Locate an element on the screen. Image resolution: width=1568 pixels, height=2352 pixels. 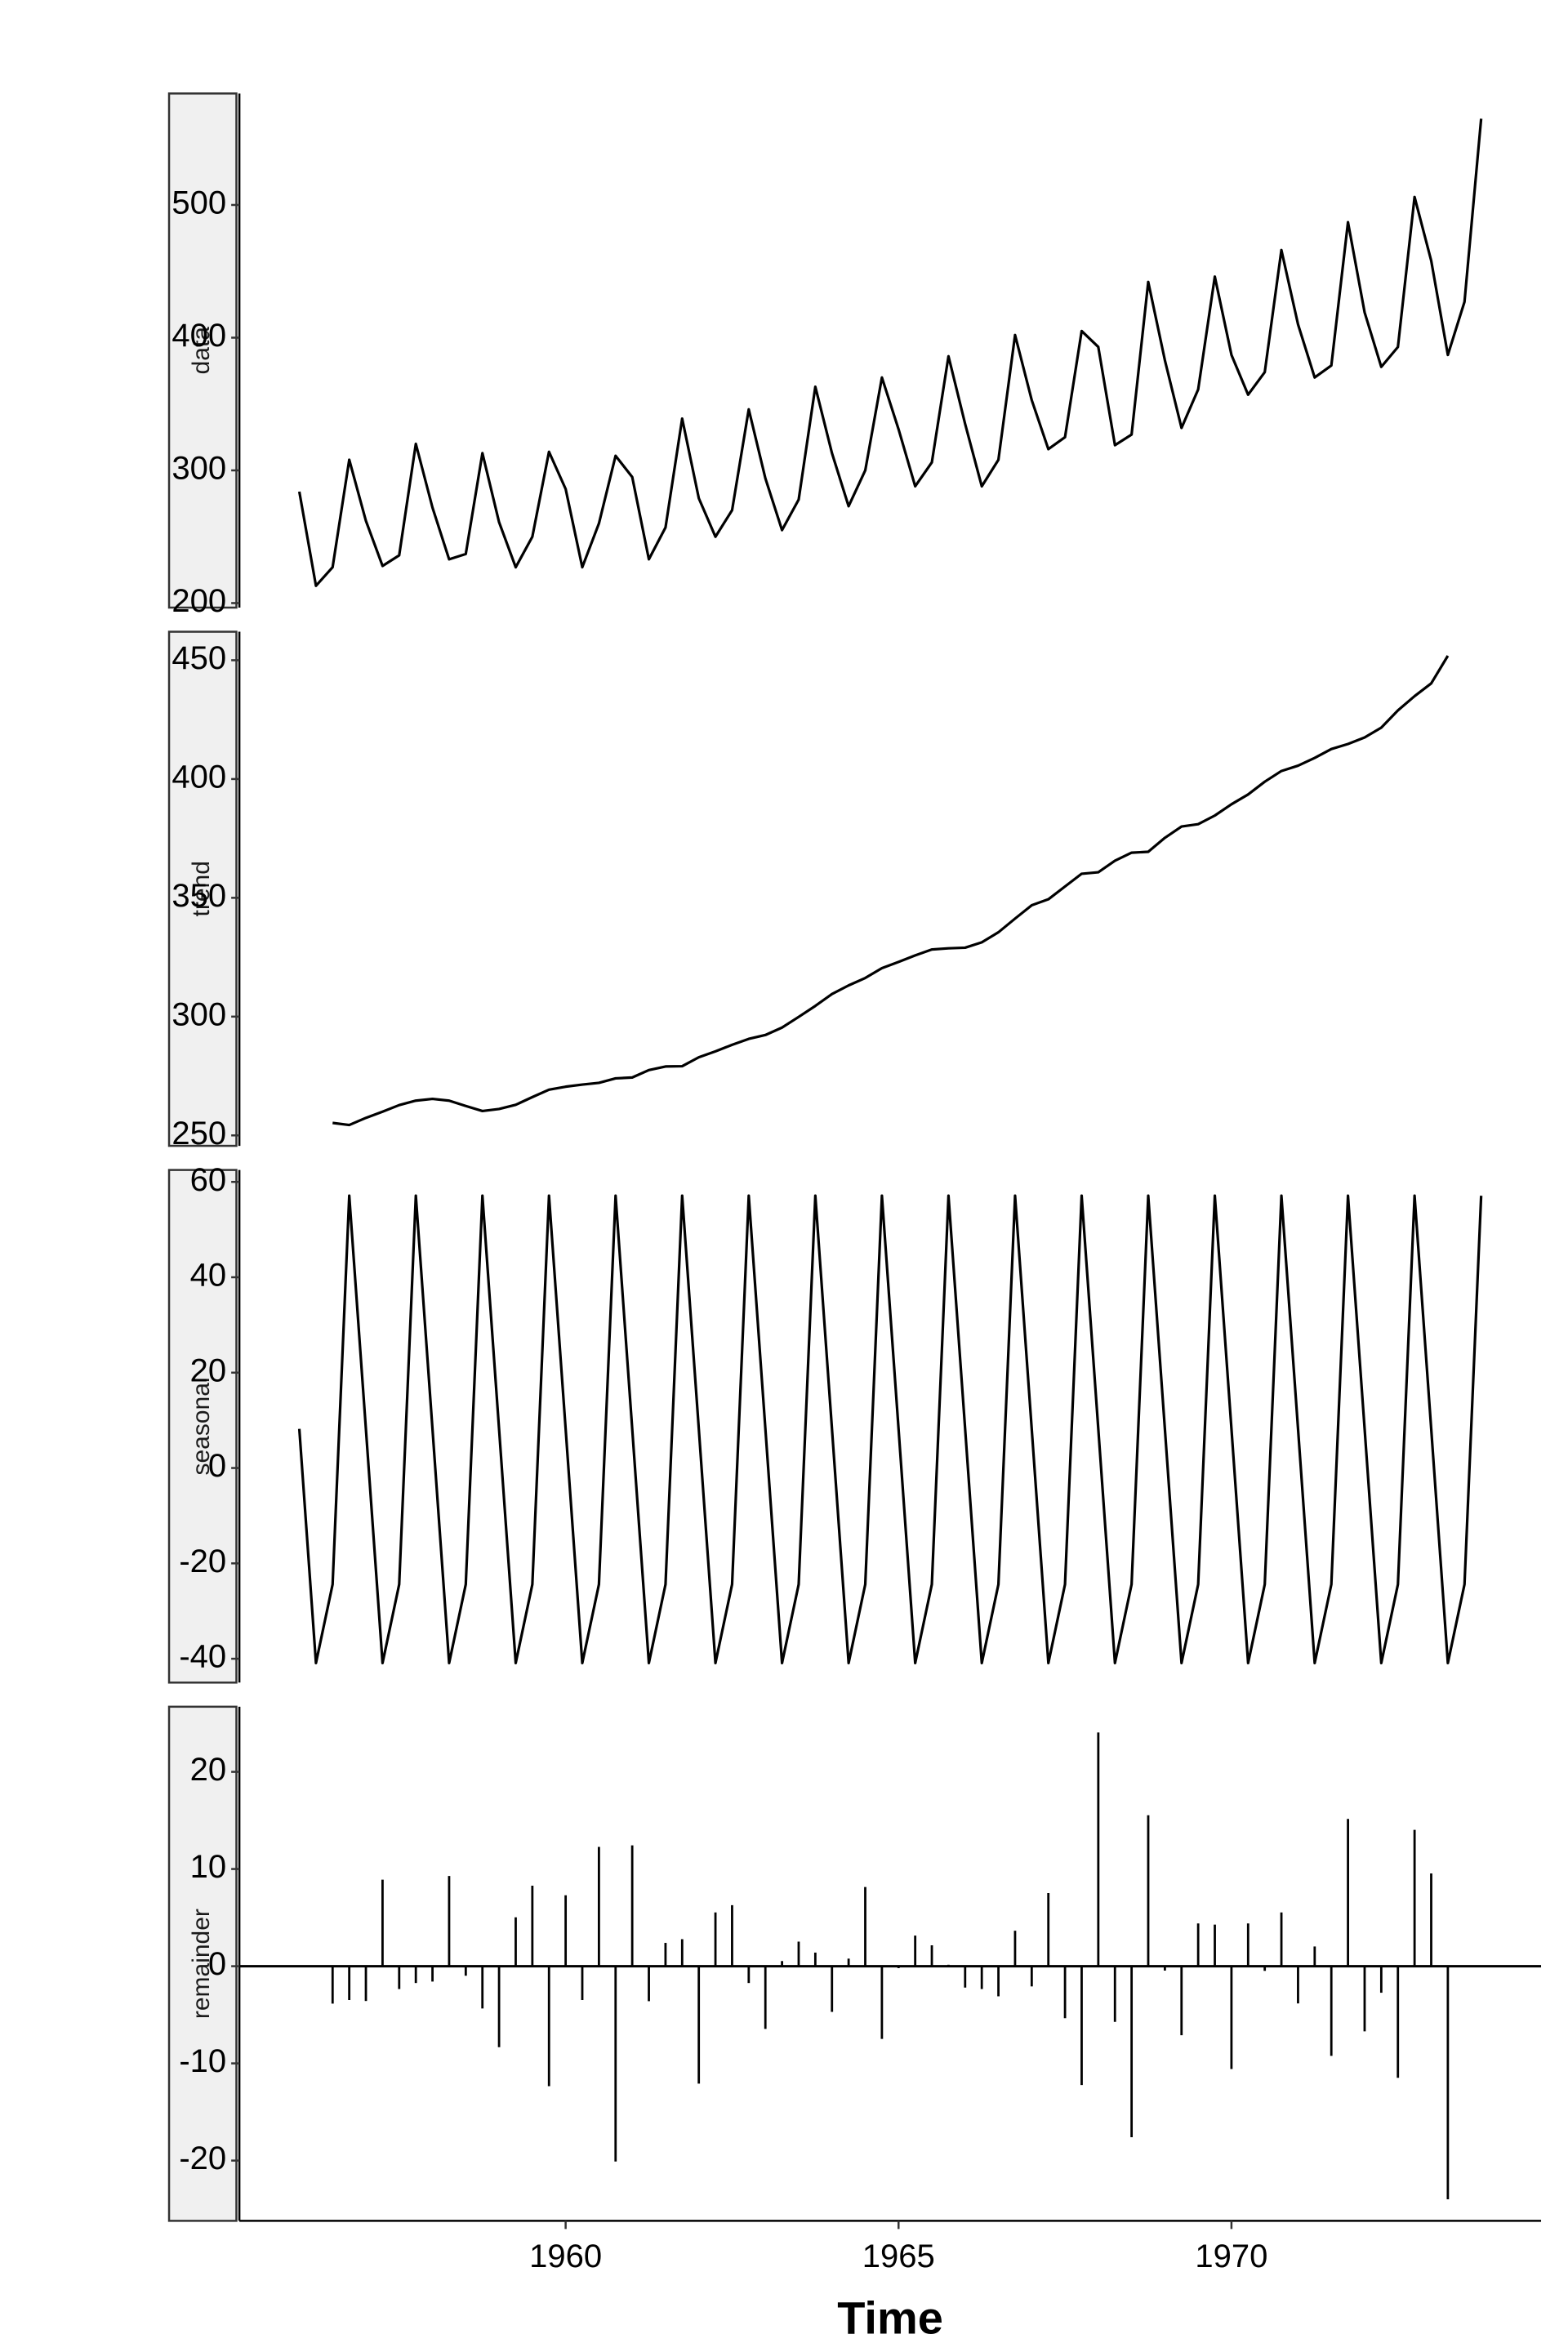
x-tick-label: 1965 is located at coordinates (898, 2256).